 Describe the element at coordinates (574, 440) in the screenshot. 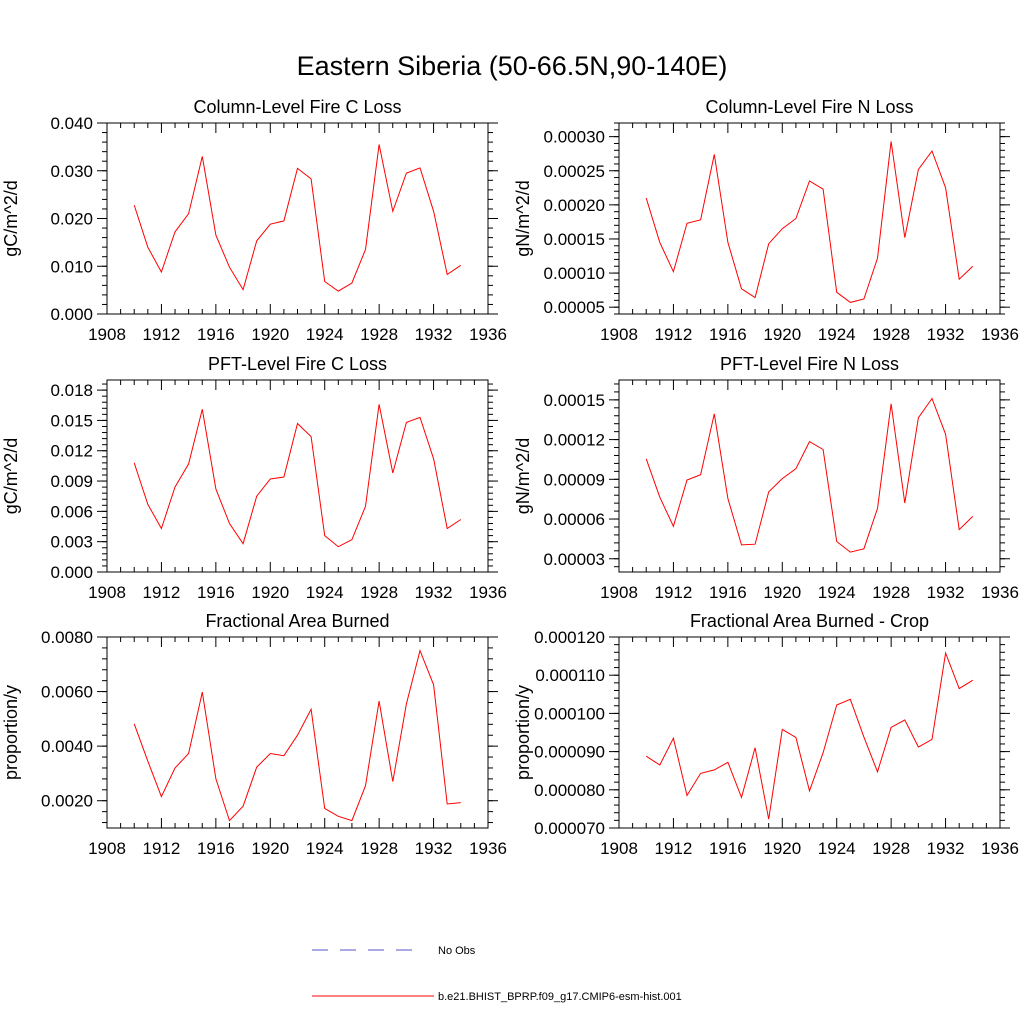

I see `y-tick-label: 0.00012` at that location.